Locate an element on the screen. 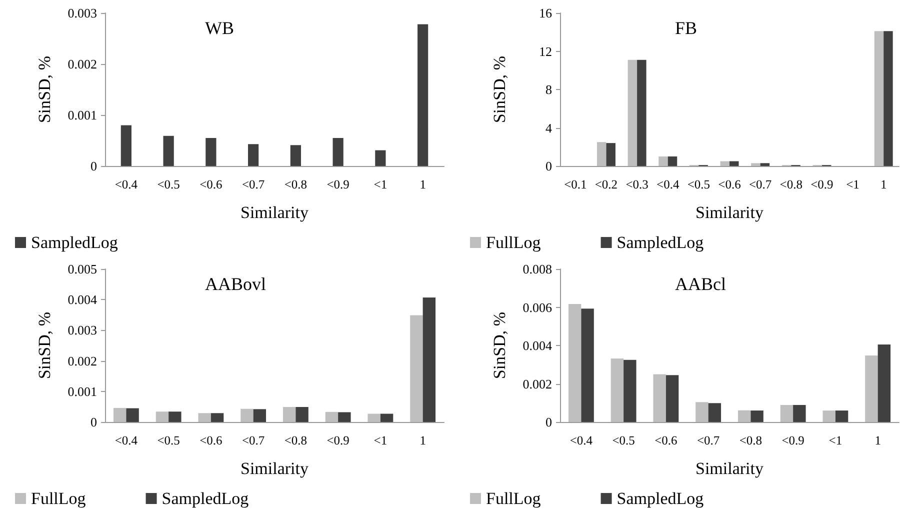 The image size is (909, 512). y-tick-label: 8 is located at coordinates (549, 89).